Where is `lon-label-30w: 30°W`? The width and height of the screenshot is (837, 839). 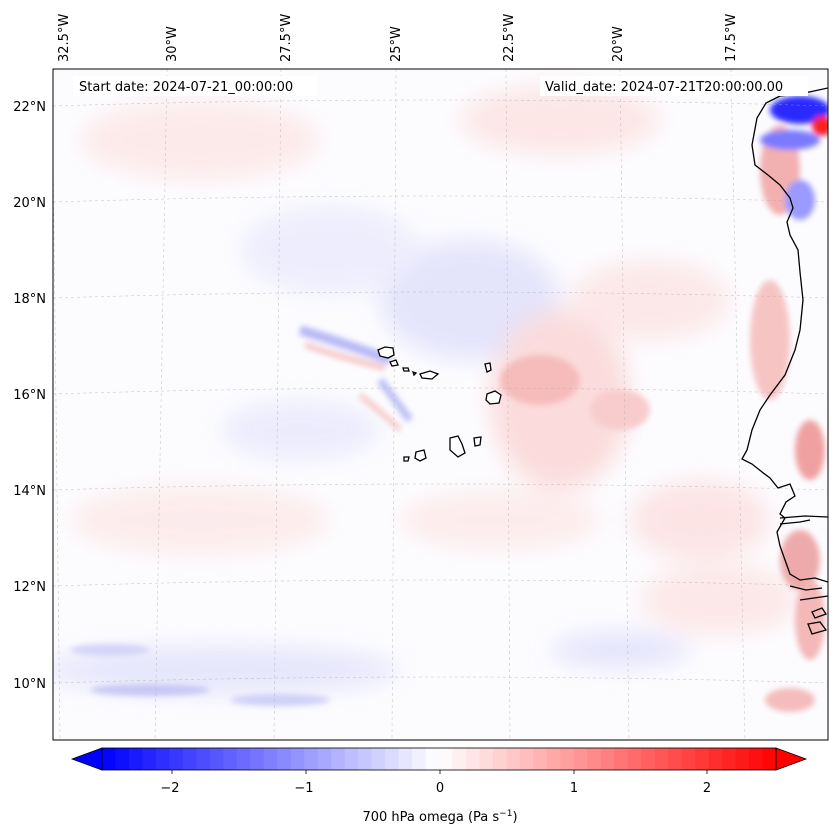
lon-label-30w: 30°W is located at coordinates (172, 44).